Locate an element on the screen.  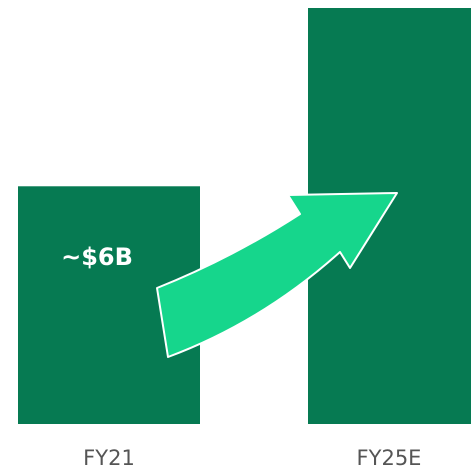
x-tick-label: FY25E is located at coordinates (389, 458).